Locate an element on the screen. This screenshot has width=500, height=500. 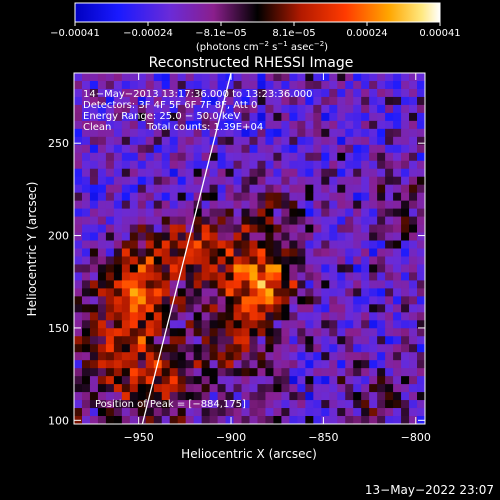
x-axis-label: Heliocentric X (arcsec) is located at coordinates (249, 454).